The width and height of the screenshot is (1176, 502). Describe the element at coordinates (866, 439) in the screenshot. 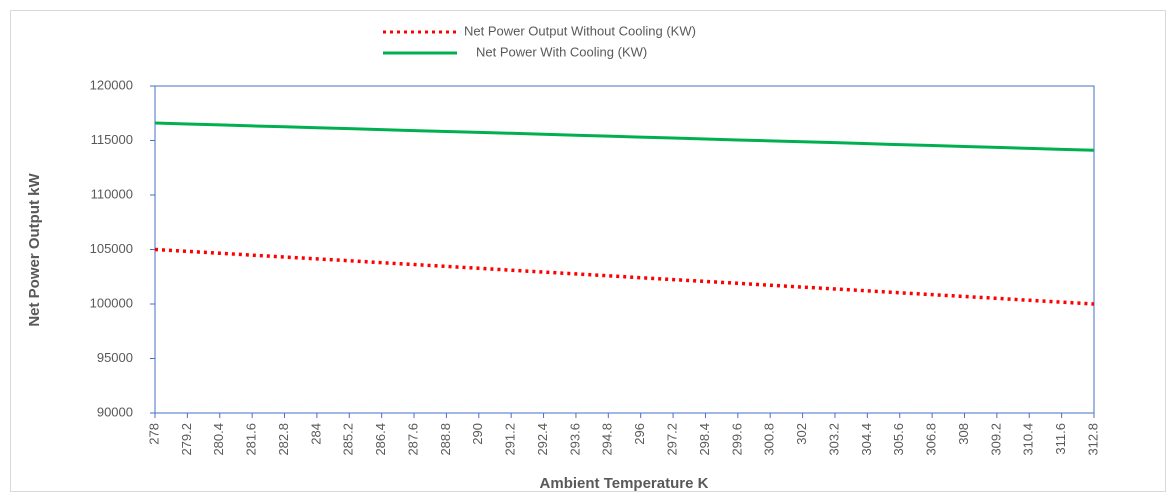

I see `x-tick-label: 304.4` at that location.